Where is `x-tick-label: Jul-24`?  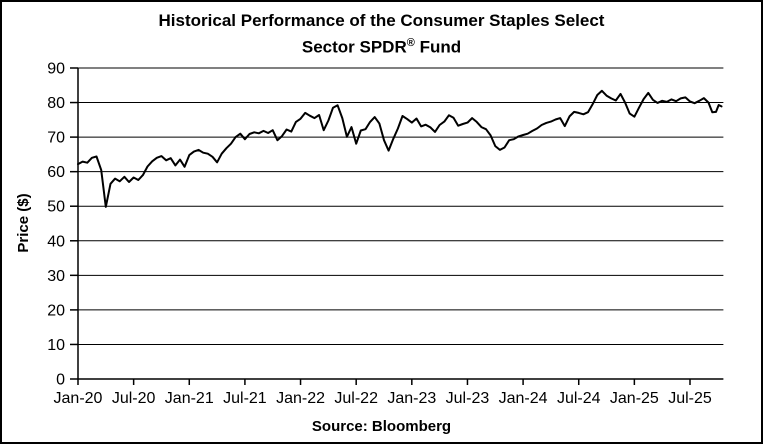
x-tick-label: Jul-24 is located at coordinates (579, 398).